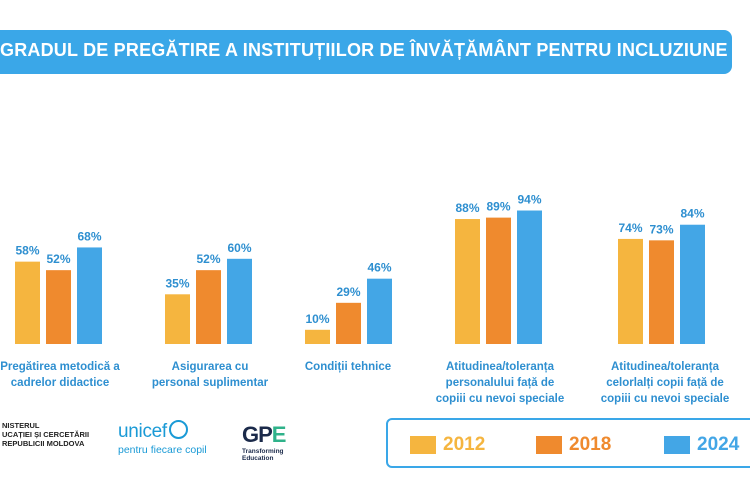 The image size is (750, 500). I want to click on data-label-2024-4: 84%, so click(692, 214).